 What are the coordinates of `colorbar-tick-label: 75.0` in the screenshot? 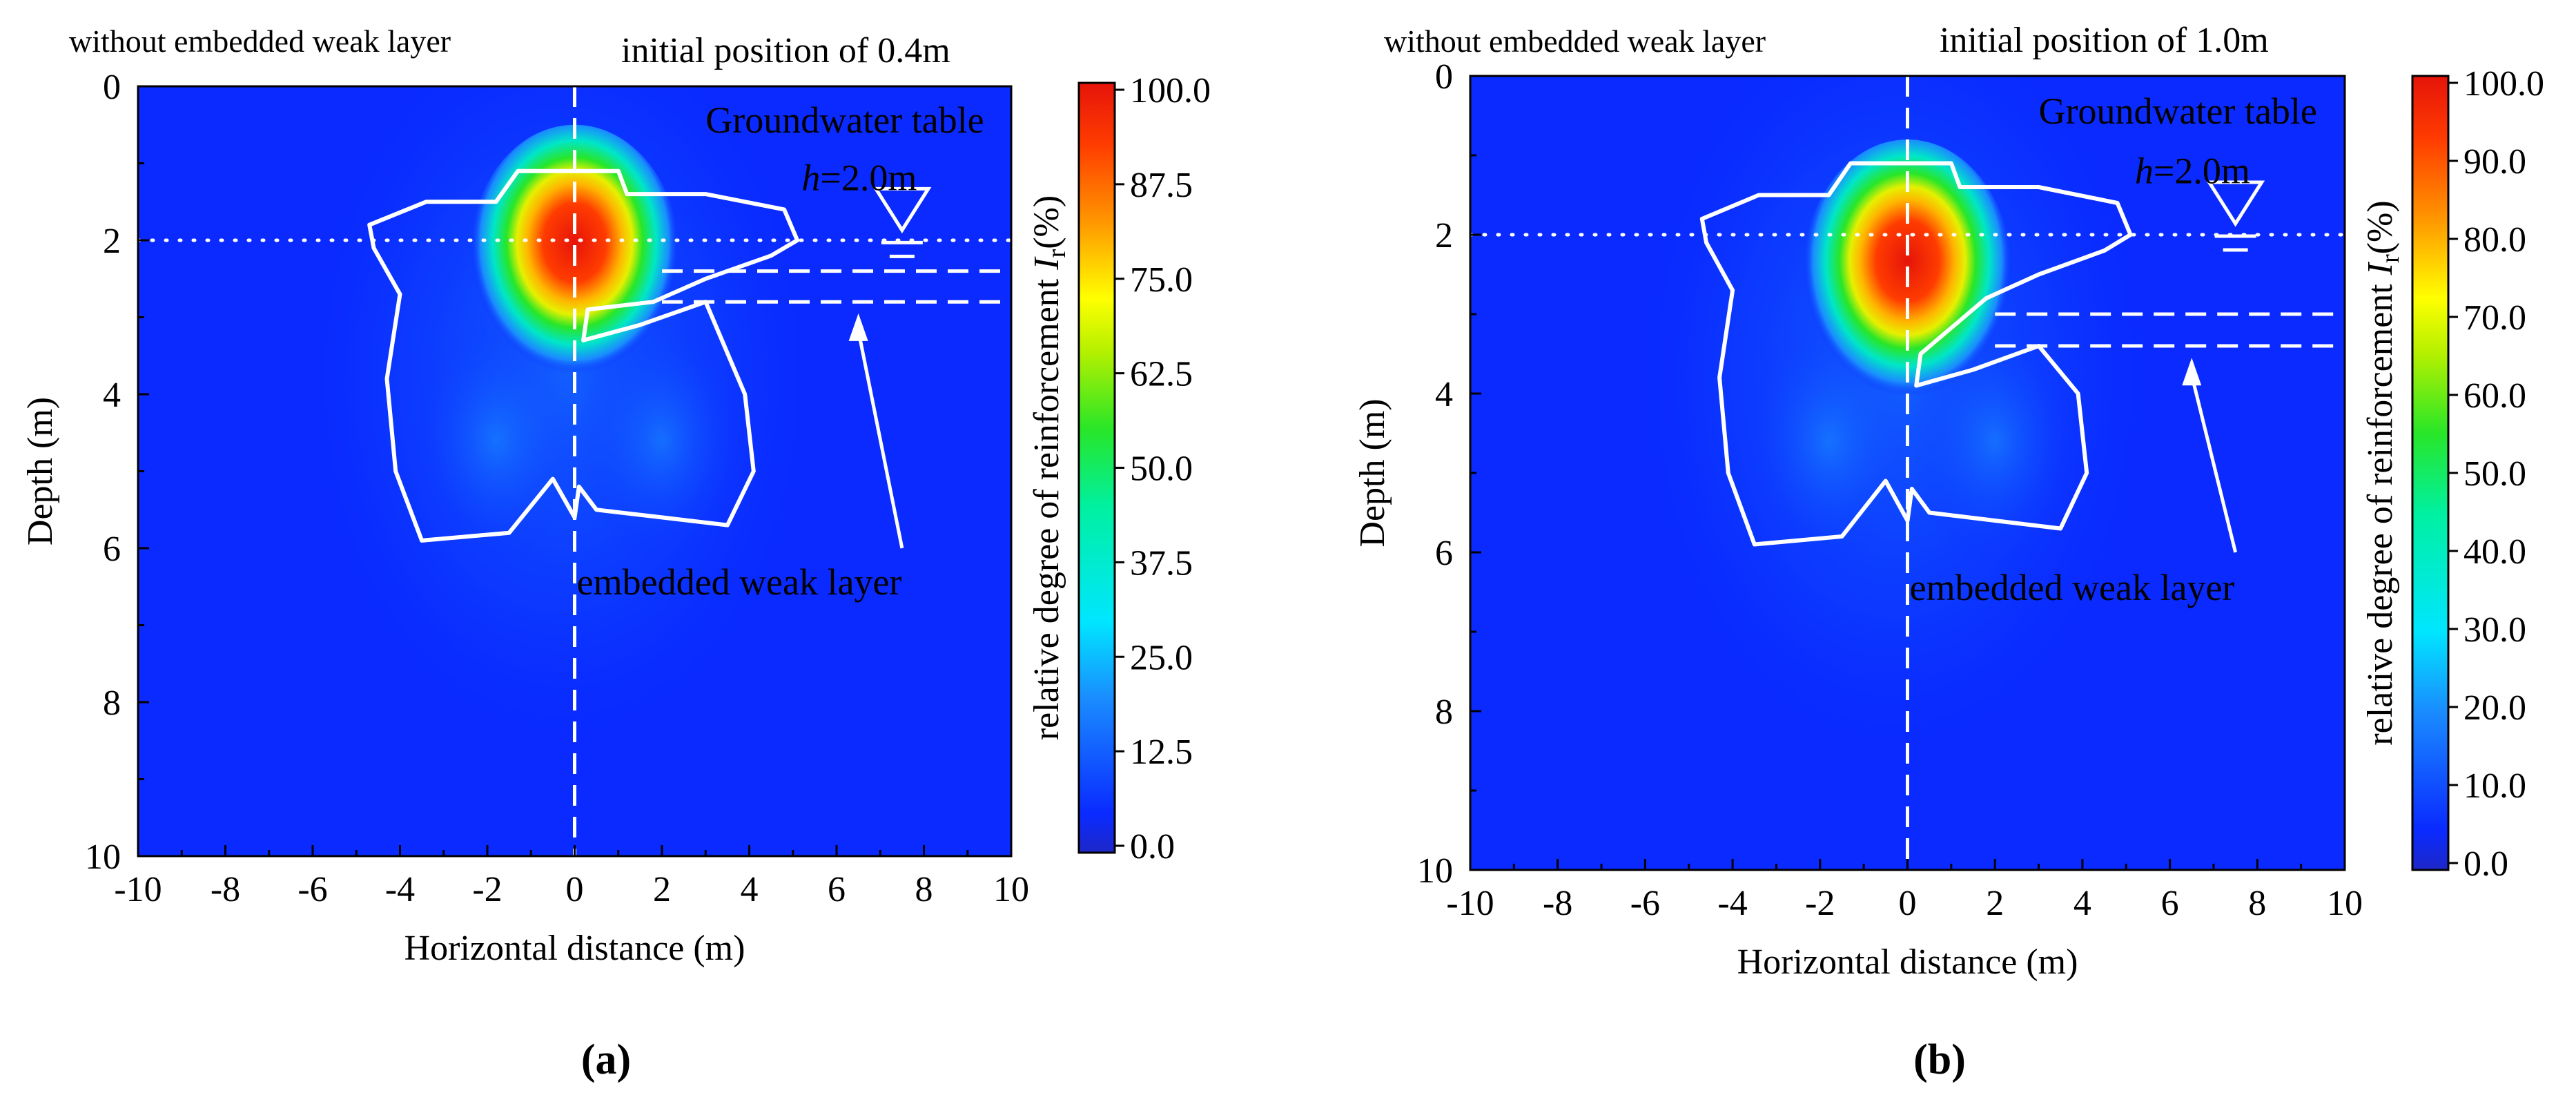 It's located at (1161, 280).